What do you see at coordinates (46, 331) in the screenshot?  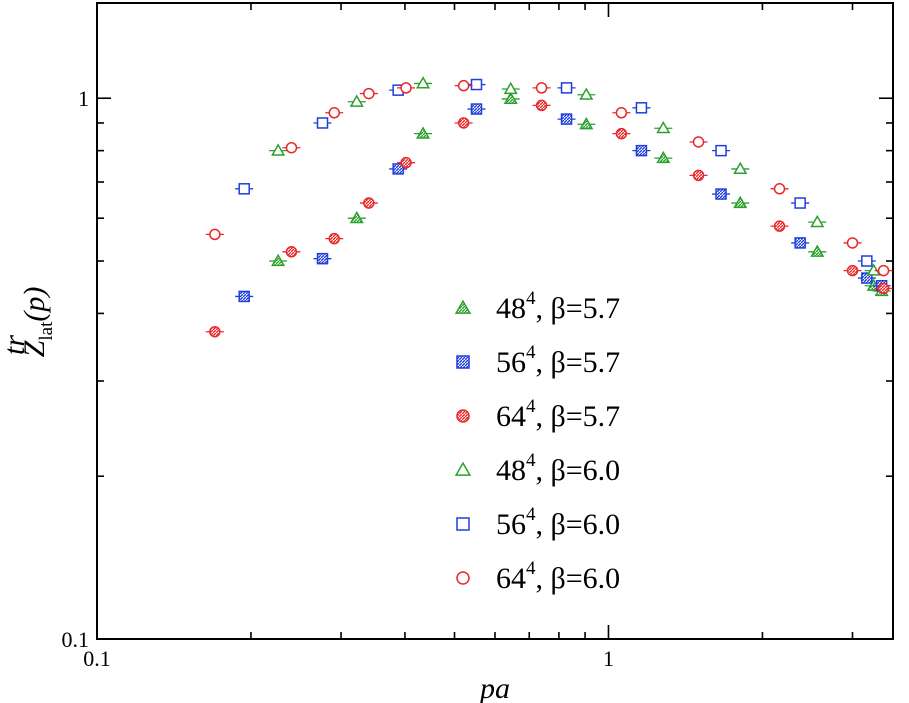 I see `y-axis-title-sub: lat` at bounding box center [46, 331].